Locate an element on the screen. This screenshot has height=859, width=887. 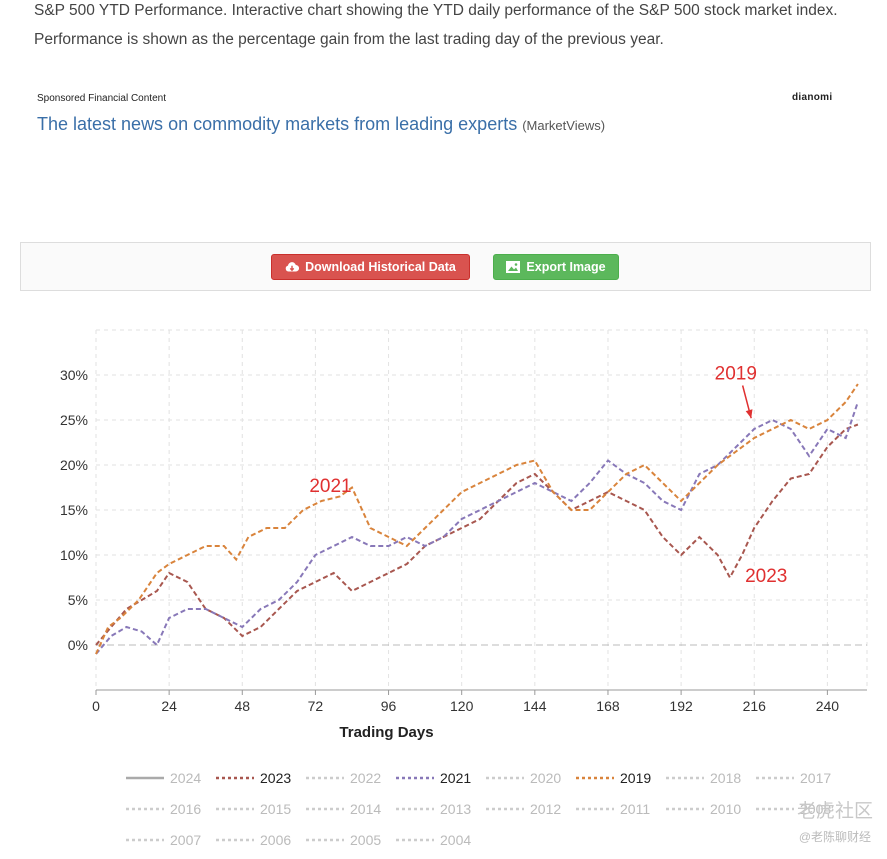
legend-label: 2014 is located at coordinates (365, 809).